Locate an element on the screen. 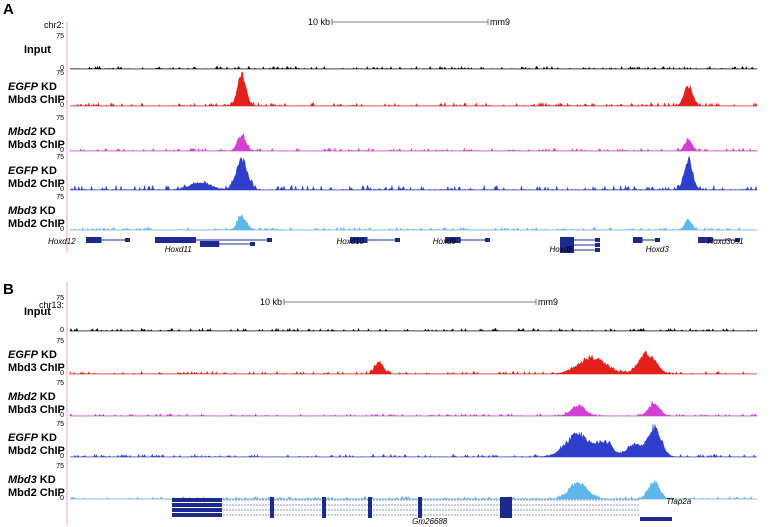 The height and width of the screenshot is (527, 771). signal-track-egfp-mbd3 is located at coordinates (413, 89).